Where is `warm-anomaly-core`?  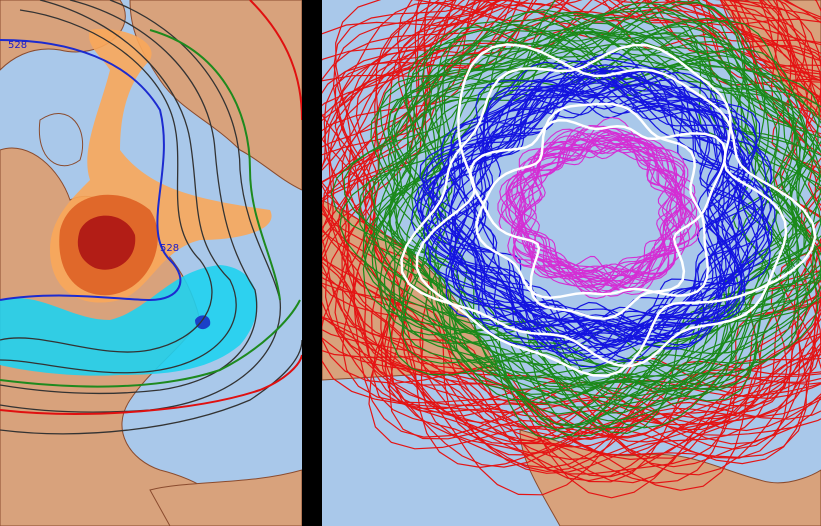 warm-anomaly-core is located at coordinates (106, 242).